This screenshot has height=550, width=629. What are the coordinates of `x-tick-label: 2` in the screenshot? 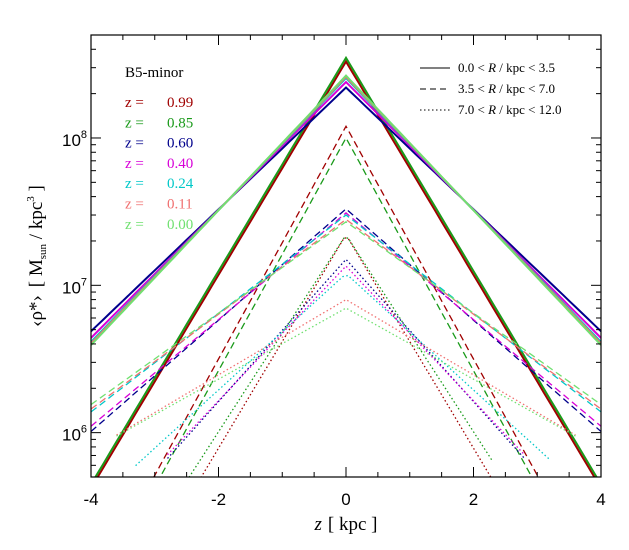 It's located at (473, 499).